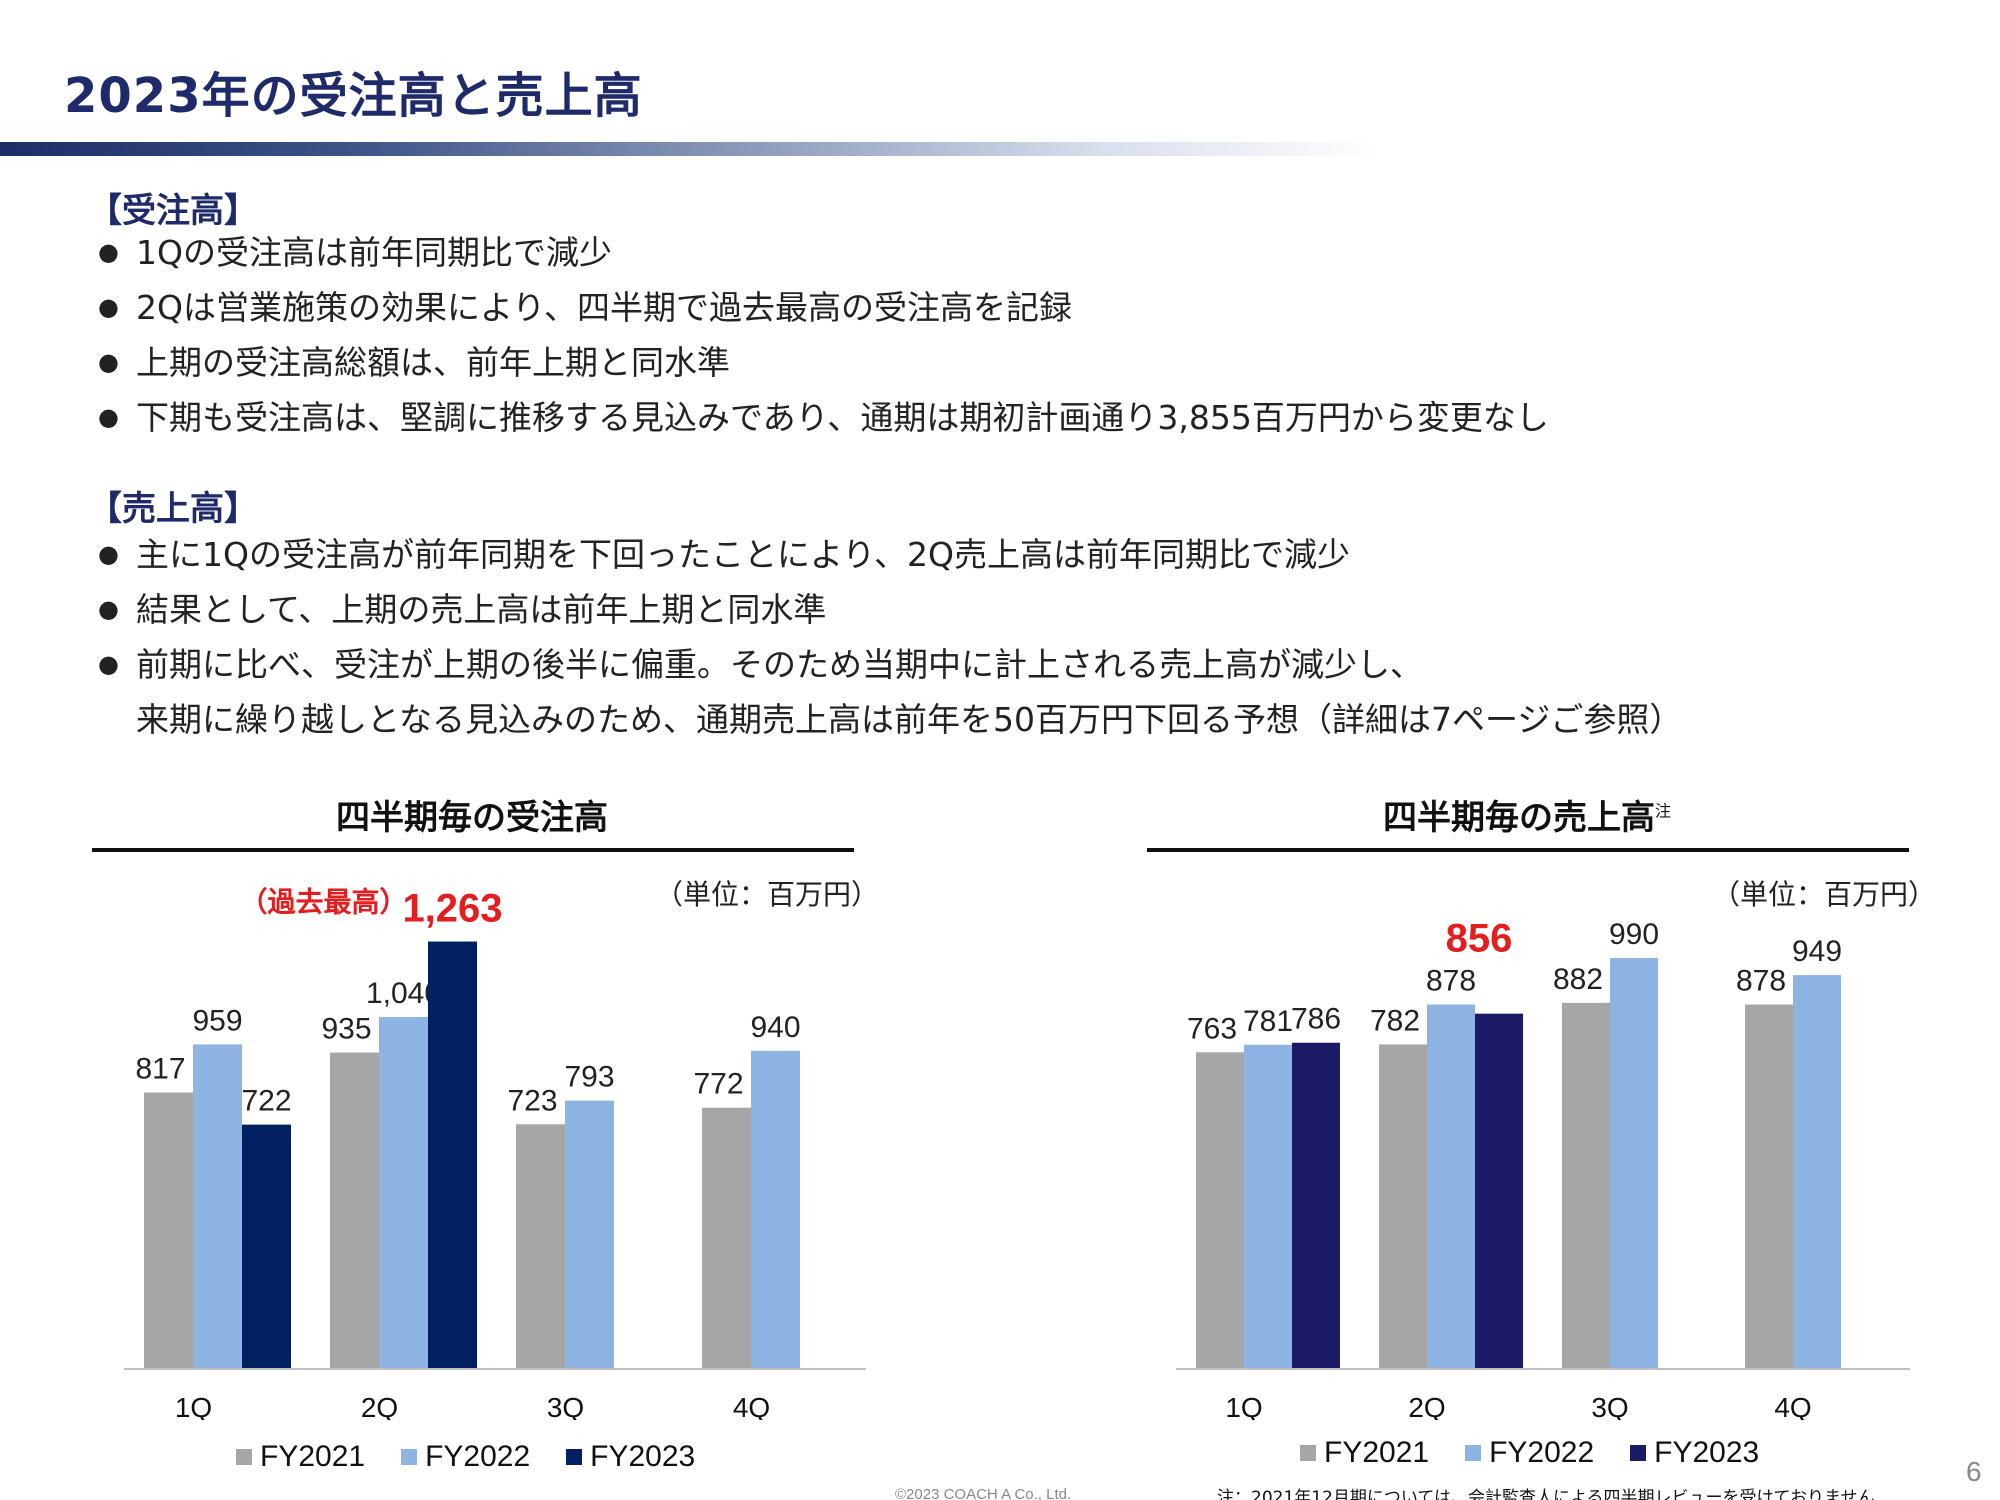 Image resolution: width=2000 pixels, height=1500 pixels. Describe the element at coordinates (690, 149) in the screenshot. I see `title-underline` at that location.